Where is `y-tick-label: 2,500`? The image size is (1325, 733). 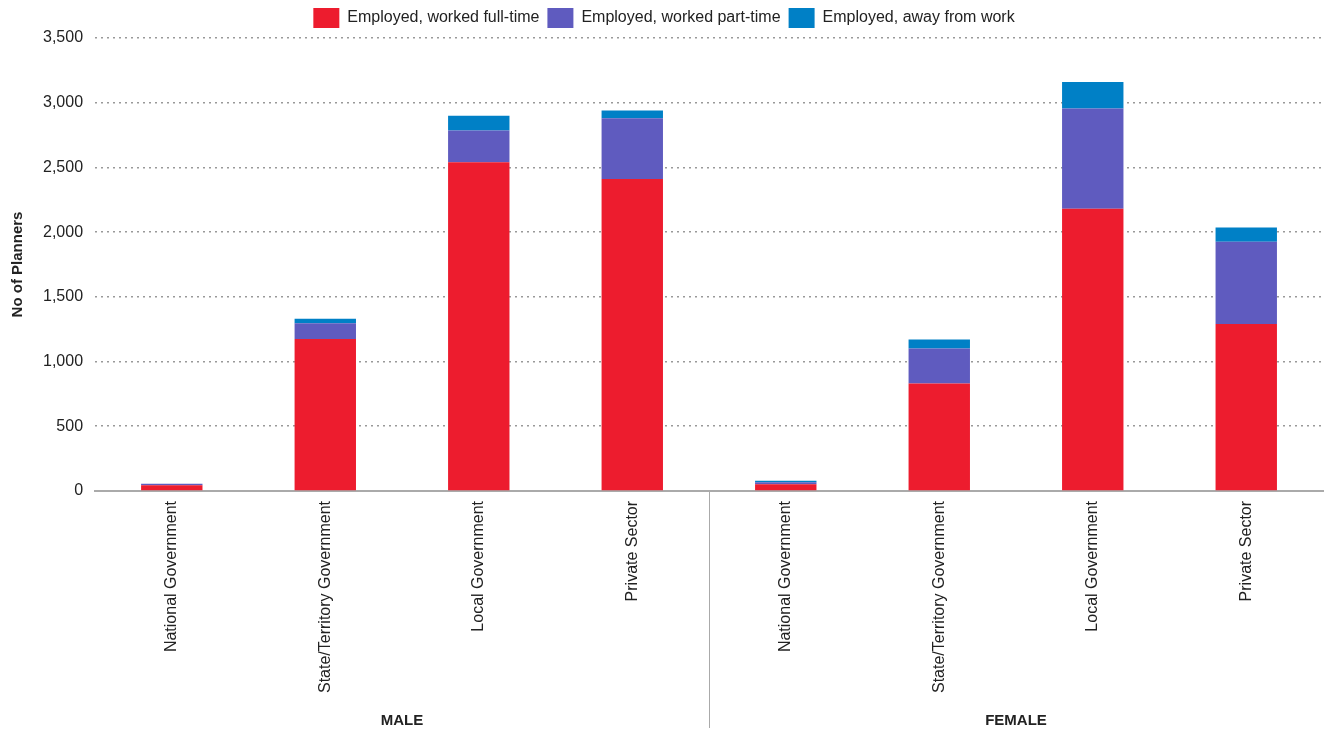
y-tick-label: 2,500 is located at coordinates (63, 166).